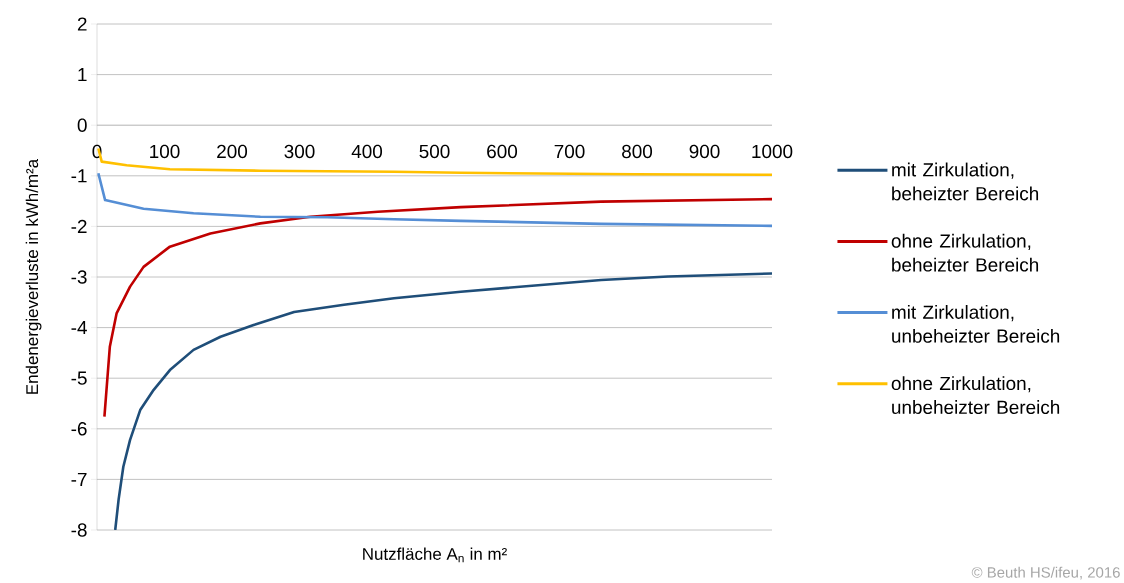 This screenshot has height=583, width=1124. Describe the element at coordinates (79, 176) in the screenshot. I see `y-tick-label: -1` at that location.